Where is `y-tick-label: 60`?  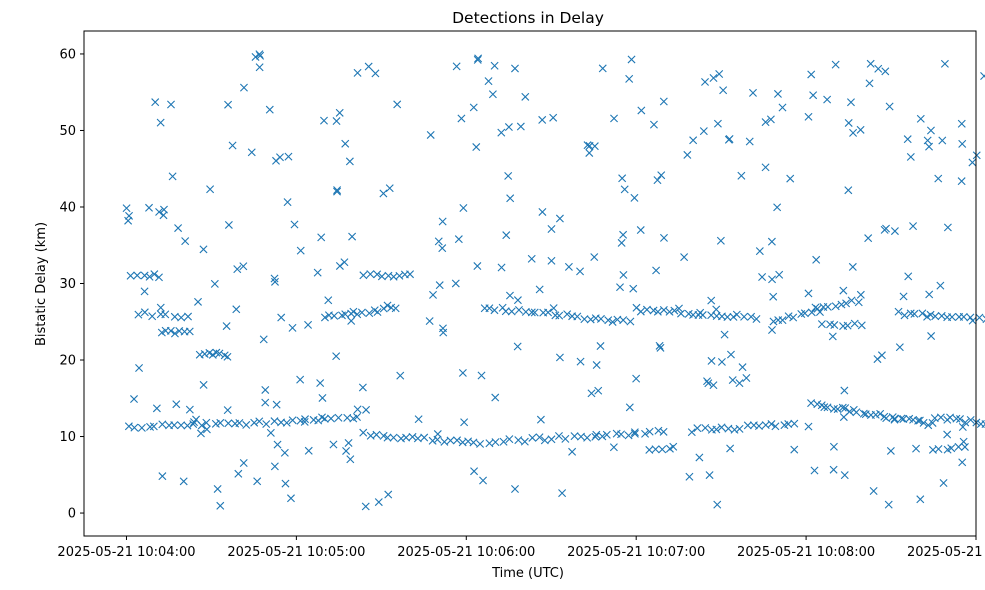
y-tick-label: 60 is located at coordinates (67, 54).